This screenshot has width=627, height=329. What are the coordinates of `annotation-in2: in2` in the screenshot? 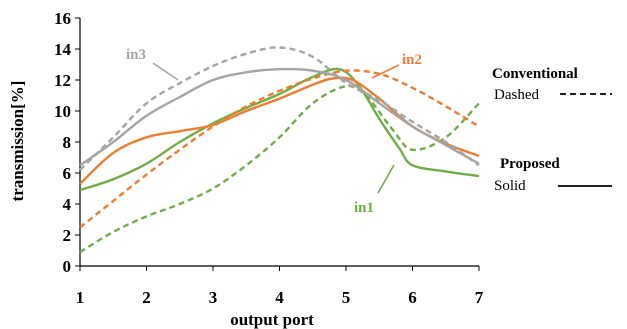 It's located at (412, 60).